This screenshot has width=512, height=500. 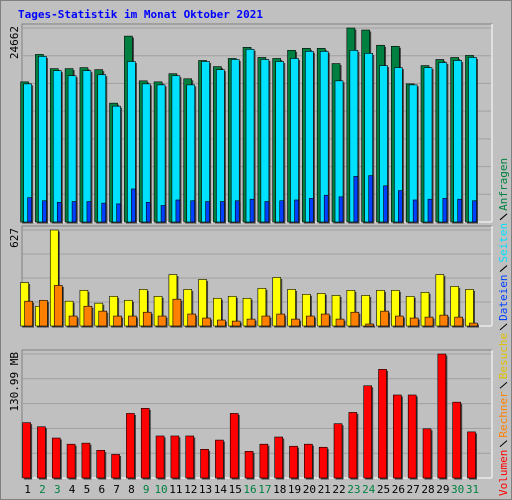 I want to click on x-tick-label: 16, so click(x=249, y=489).